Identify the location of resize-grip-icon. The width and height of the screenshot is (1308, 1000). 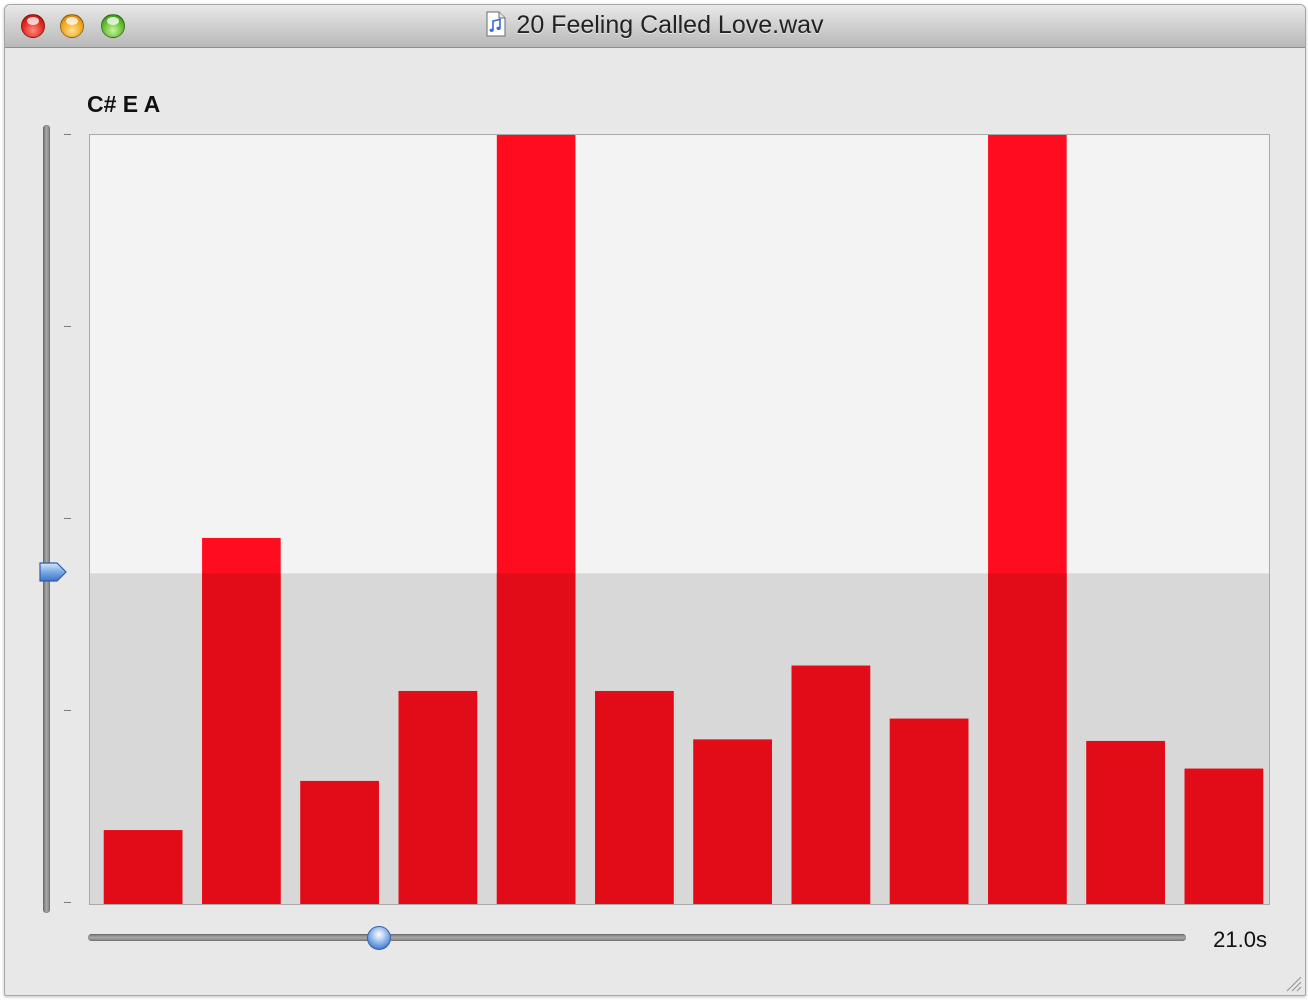
(1292, 982).